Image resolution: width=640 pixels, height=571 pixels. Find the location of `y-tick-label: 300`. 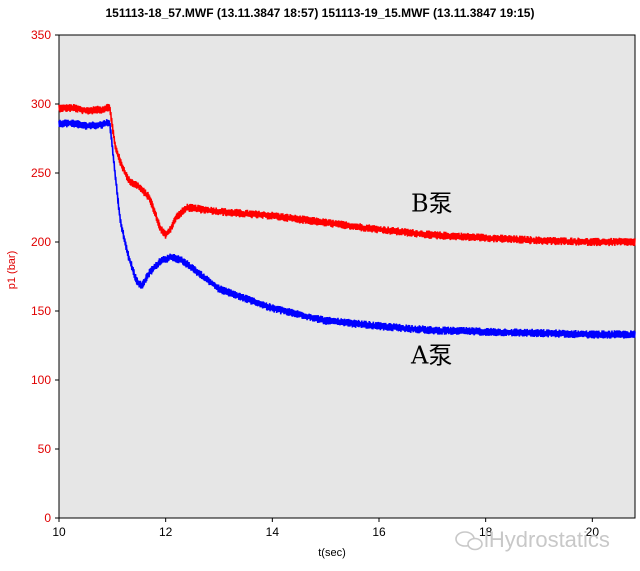

y-tick-label: 300 is located at coordinates (41, 104).